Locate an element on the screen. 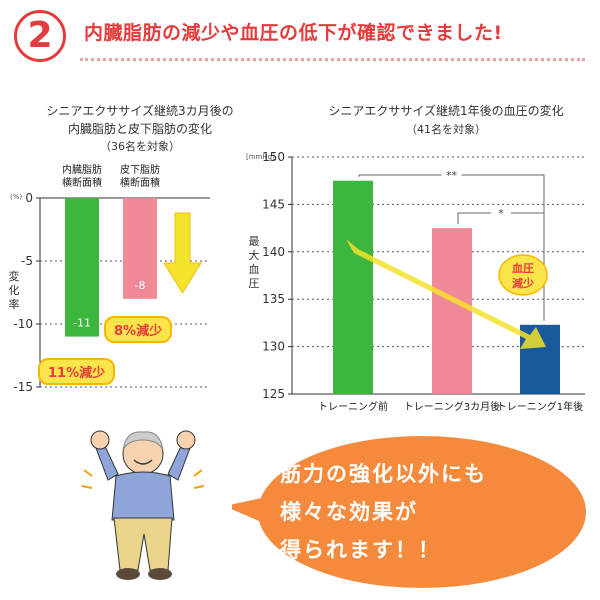  ylabel-char: 大 is located at coordinates (254, 255).